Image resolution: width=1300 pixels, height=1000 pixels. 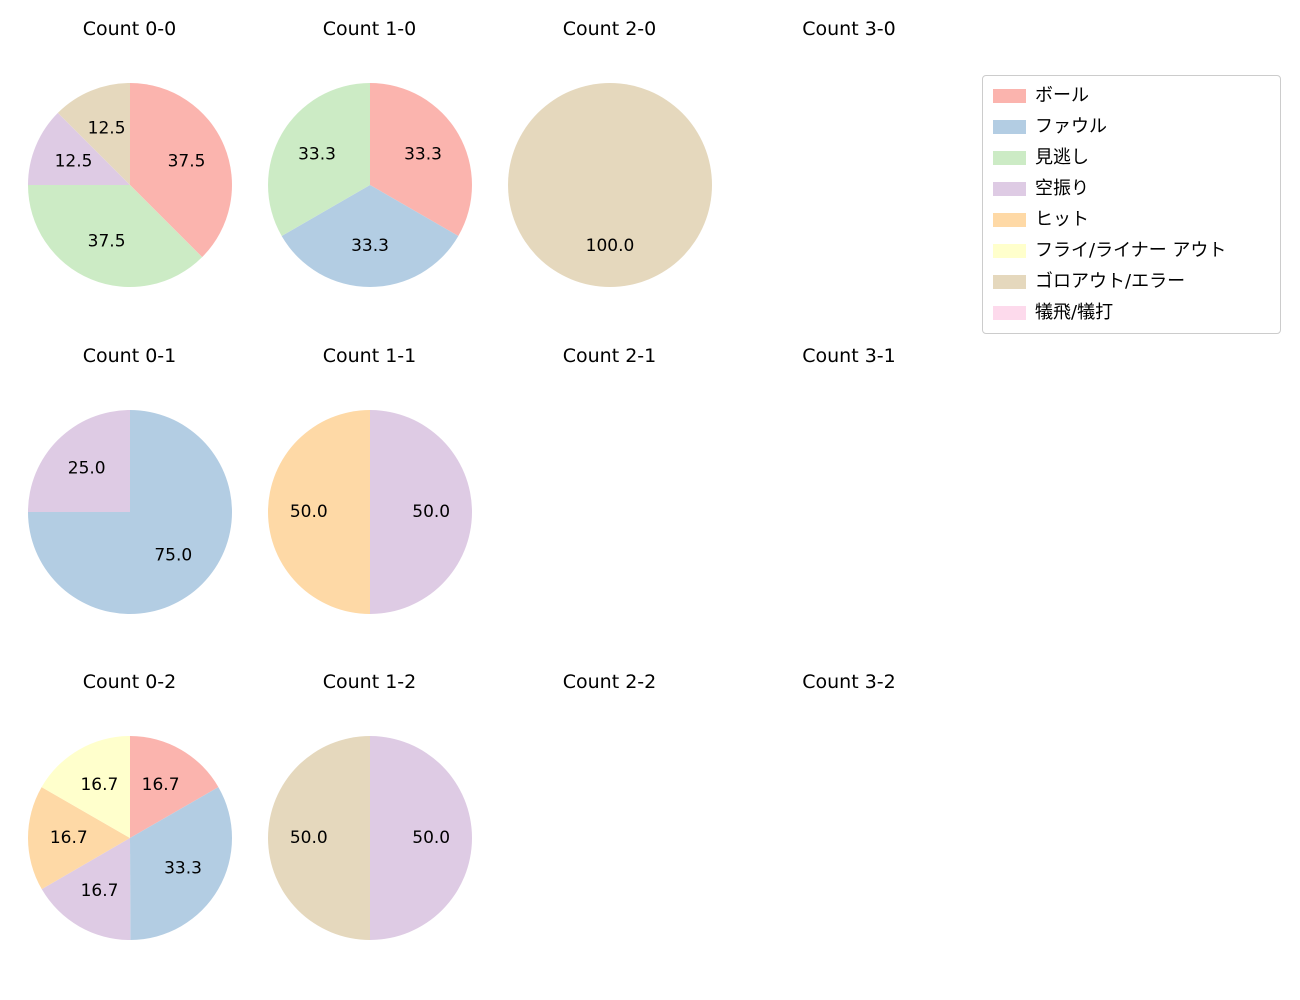 I want to click on pie-chart-cell-count-0-2: Count 0-2 16.7 33.3 16.7 16.7 16.7, so click(x=130, y=817).